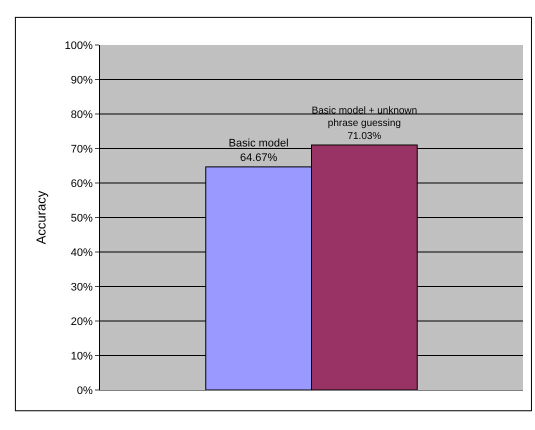 The width and height of the screenshot is (535, 430). Describe the element at coordinates (82, 114) in the screenshot. I see `y-tick-label: 80%` at that location.